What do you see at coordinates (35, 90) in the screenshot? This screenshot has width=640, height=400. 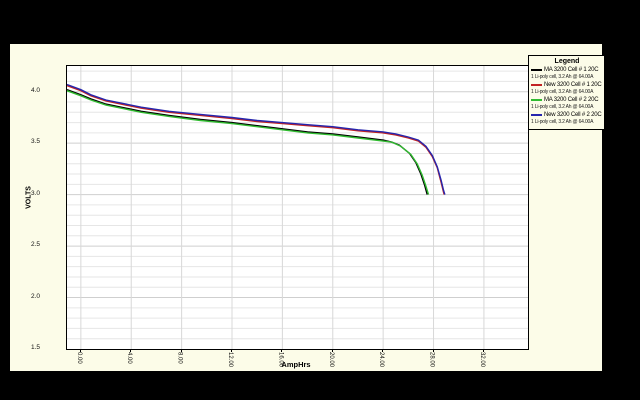 I see `y-tick-label: 4.0` at bounding box center [35, 90].